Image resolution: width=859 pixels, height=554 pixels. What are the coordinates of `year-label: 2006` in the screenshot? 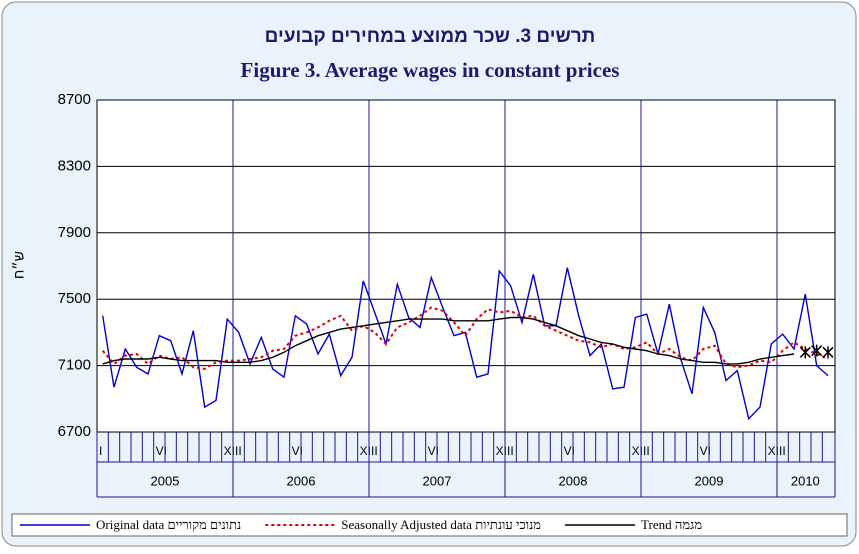 It's located at (301, 480).